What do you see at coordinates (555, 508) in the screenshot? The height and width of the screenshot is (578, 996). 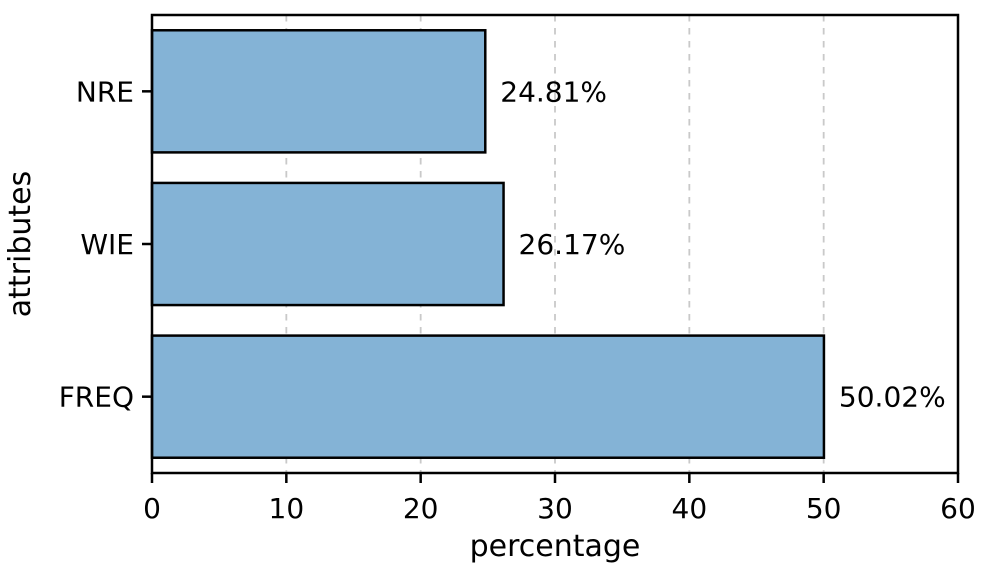 I see `x-tick-label: 30` at bounding box center [555, 508].